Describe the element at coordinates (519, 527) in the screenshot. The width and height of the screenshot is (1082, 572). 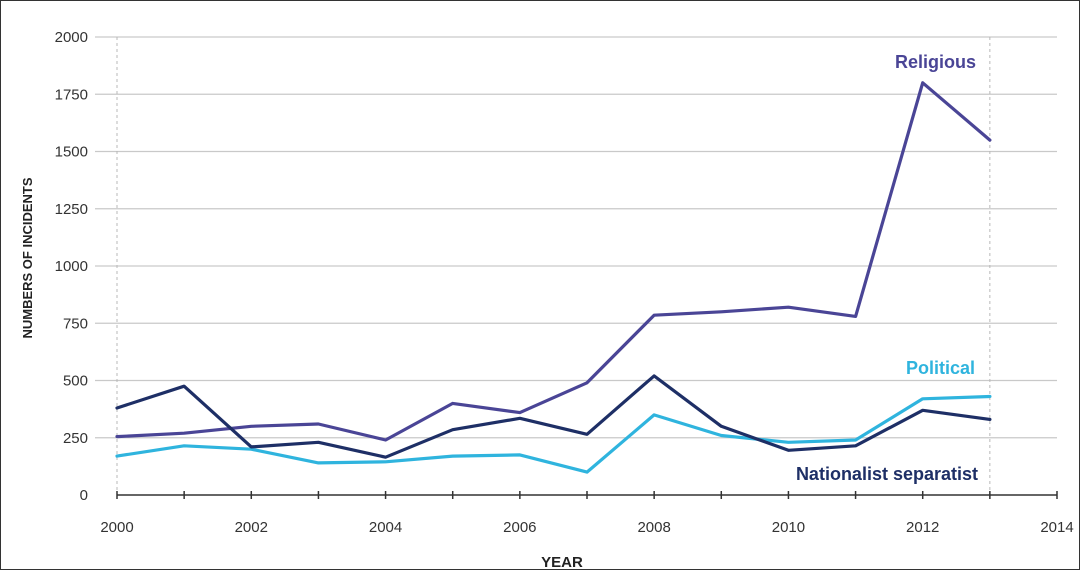
I see `x-tick-label: 2006` at that location.